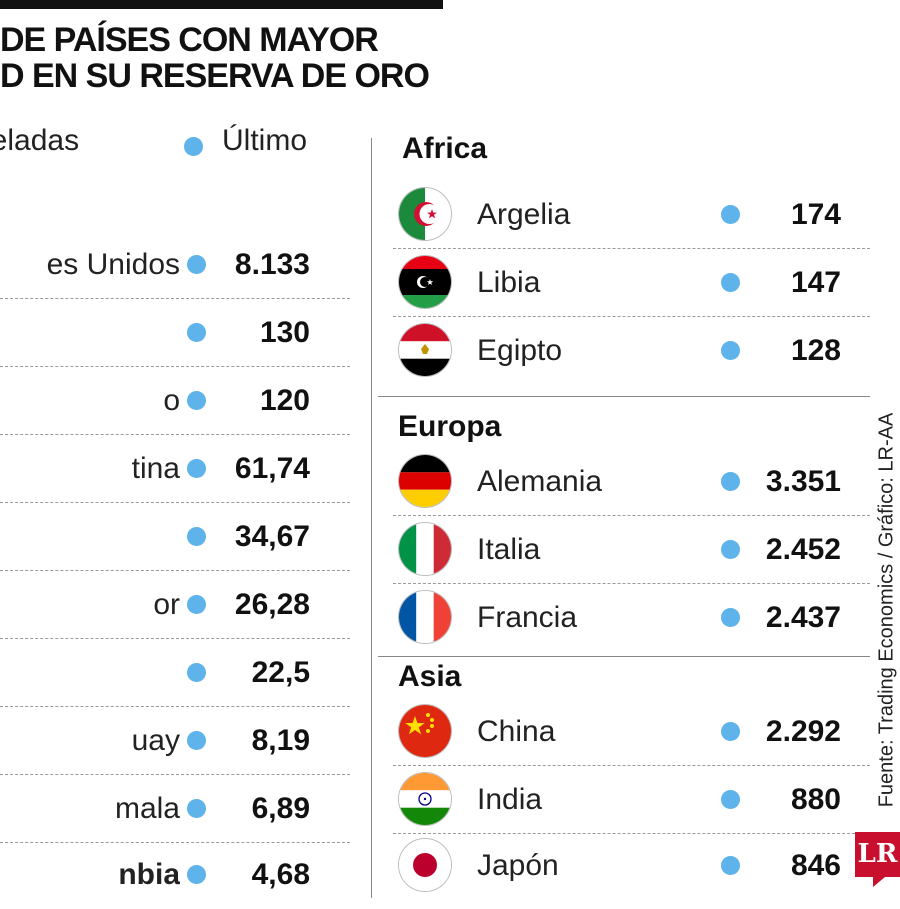 The height and width of the screenshot is (909, 900). Describe the element at coordinates (425, 350) in the screenshot. I see `egypt-flag-icon` at that location.